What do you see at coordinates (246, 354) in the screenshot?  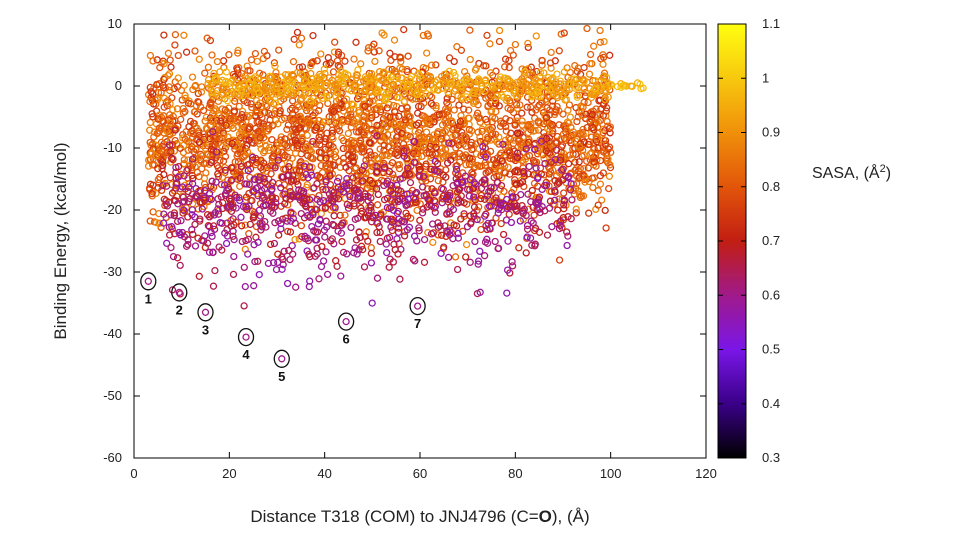 I see `point-label: 4` at bounding box center [246, 354].